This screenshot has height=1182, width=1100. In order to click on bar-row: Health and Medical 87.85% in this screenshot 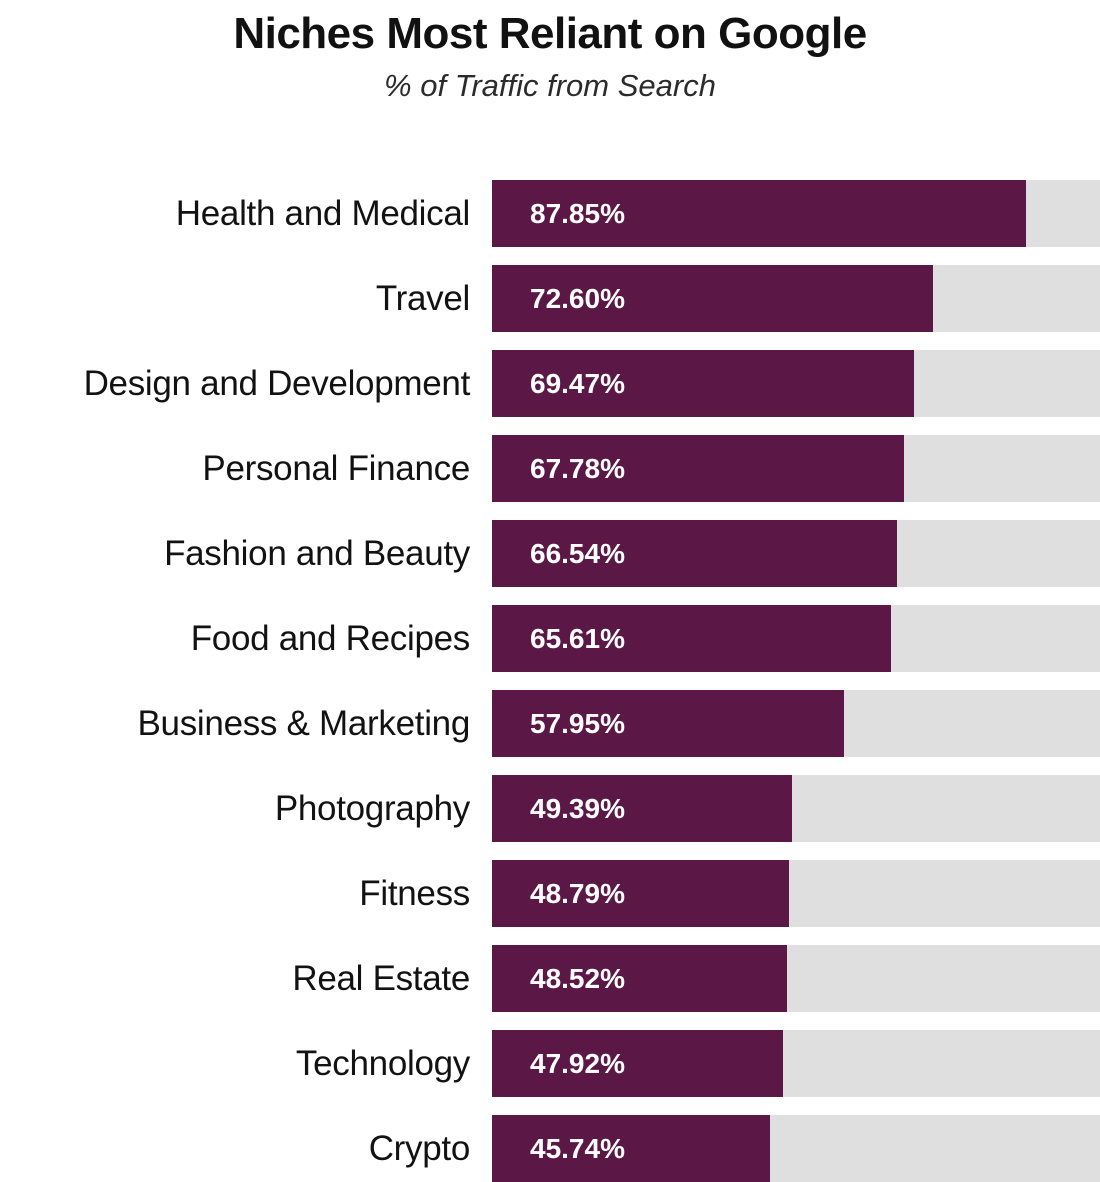, I will do `click(550, 213)`.